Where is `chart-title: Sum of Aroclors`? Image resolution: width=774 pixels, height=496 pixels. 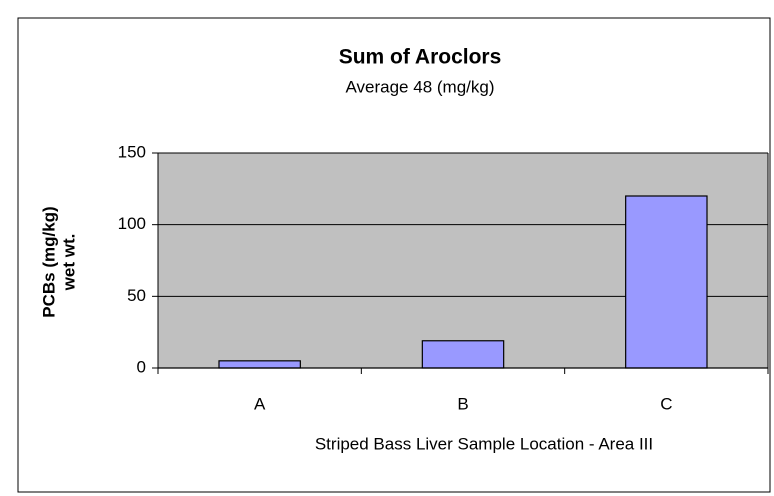 chart-title: Sum of Aroclors is located at coordinates (420, 57).